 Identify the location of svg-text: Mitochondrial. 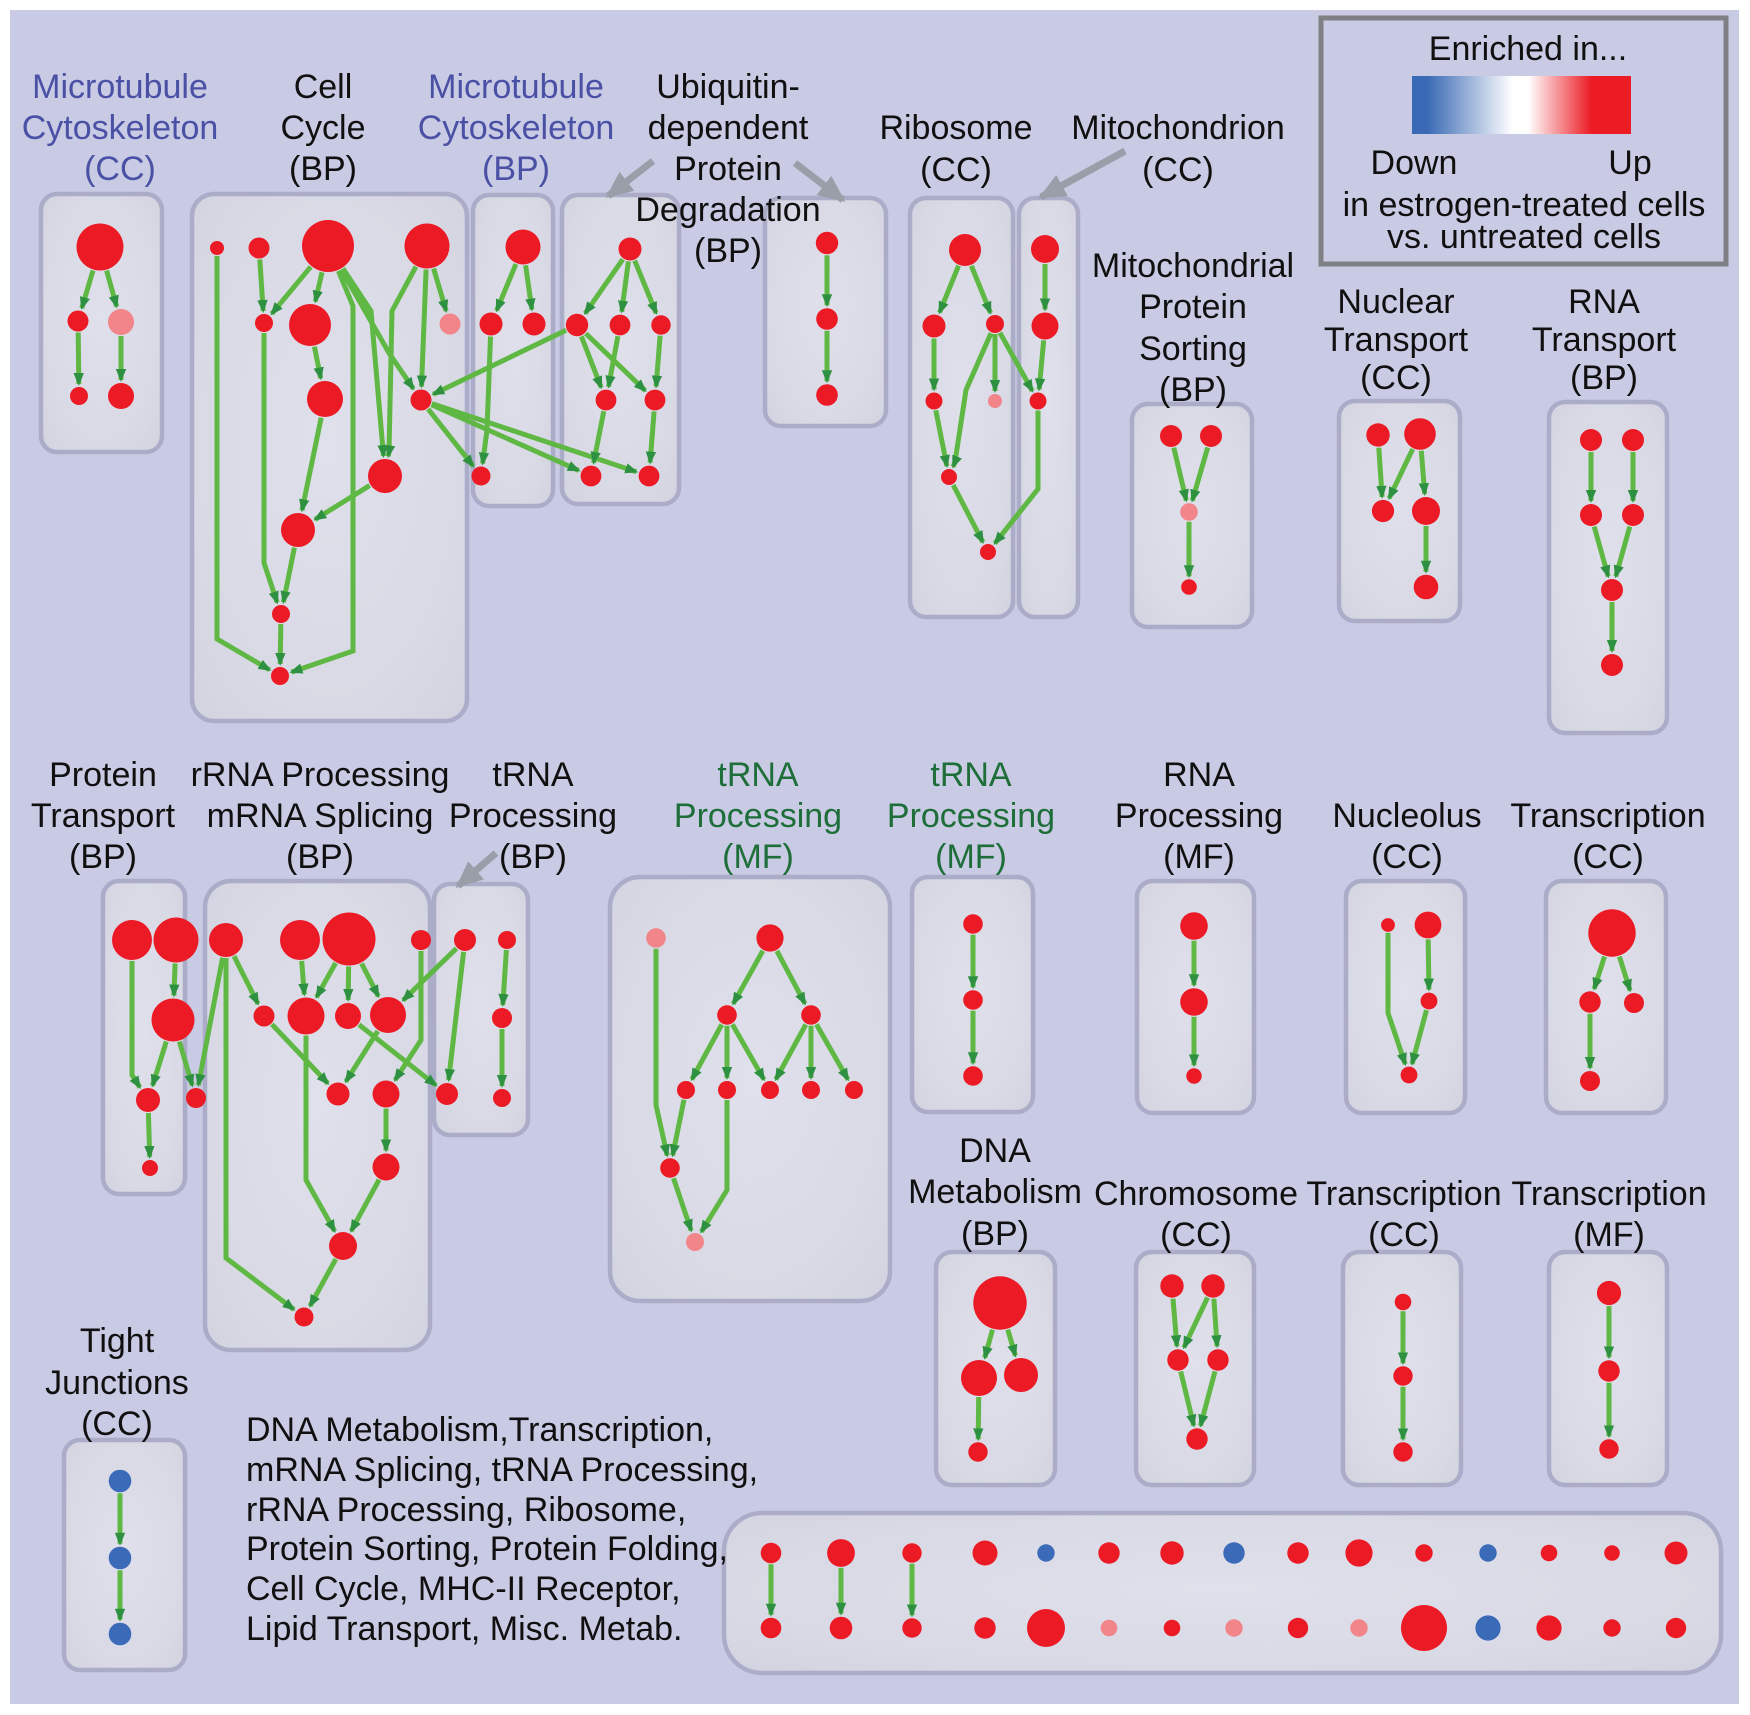
(1193, 266).